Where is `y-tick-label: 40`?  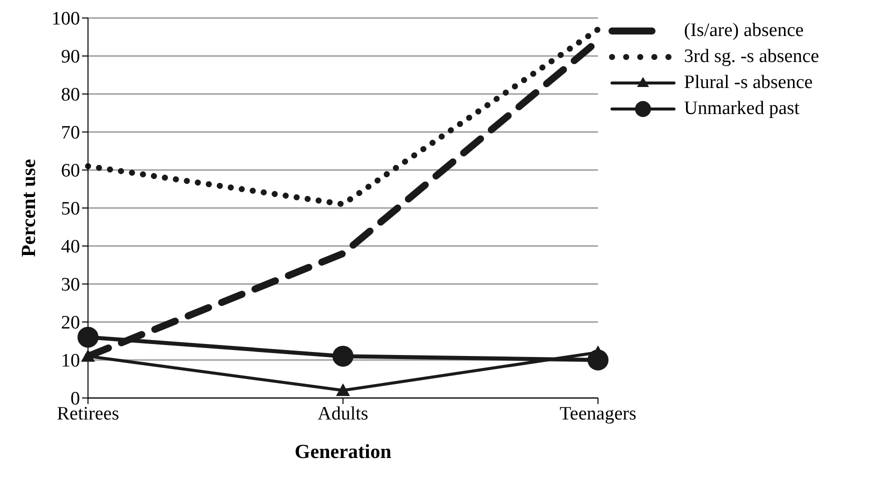 y-tick-label: 40 is located at coordinates (70, 247).